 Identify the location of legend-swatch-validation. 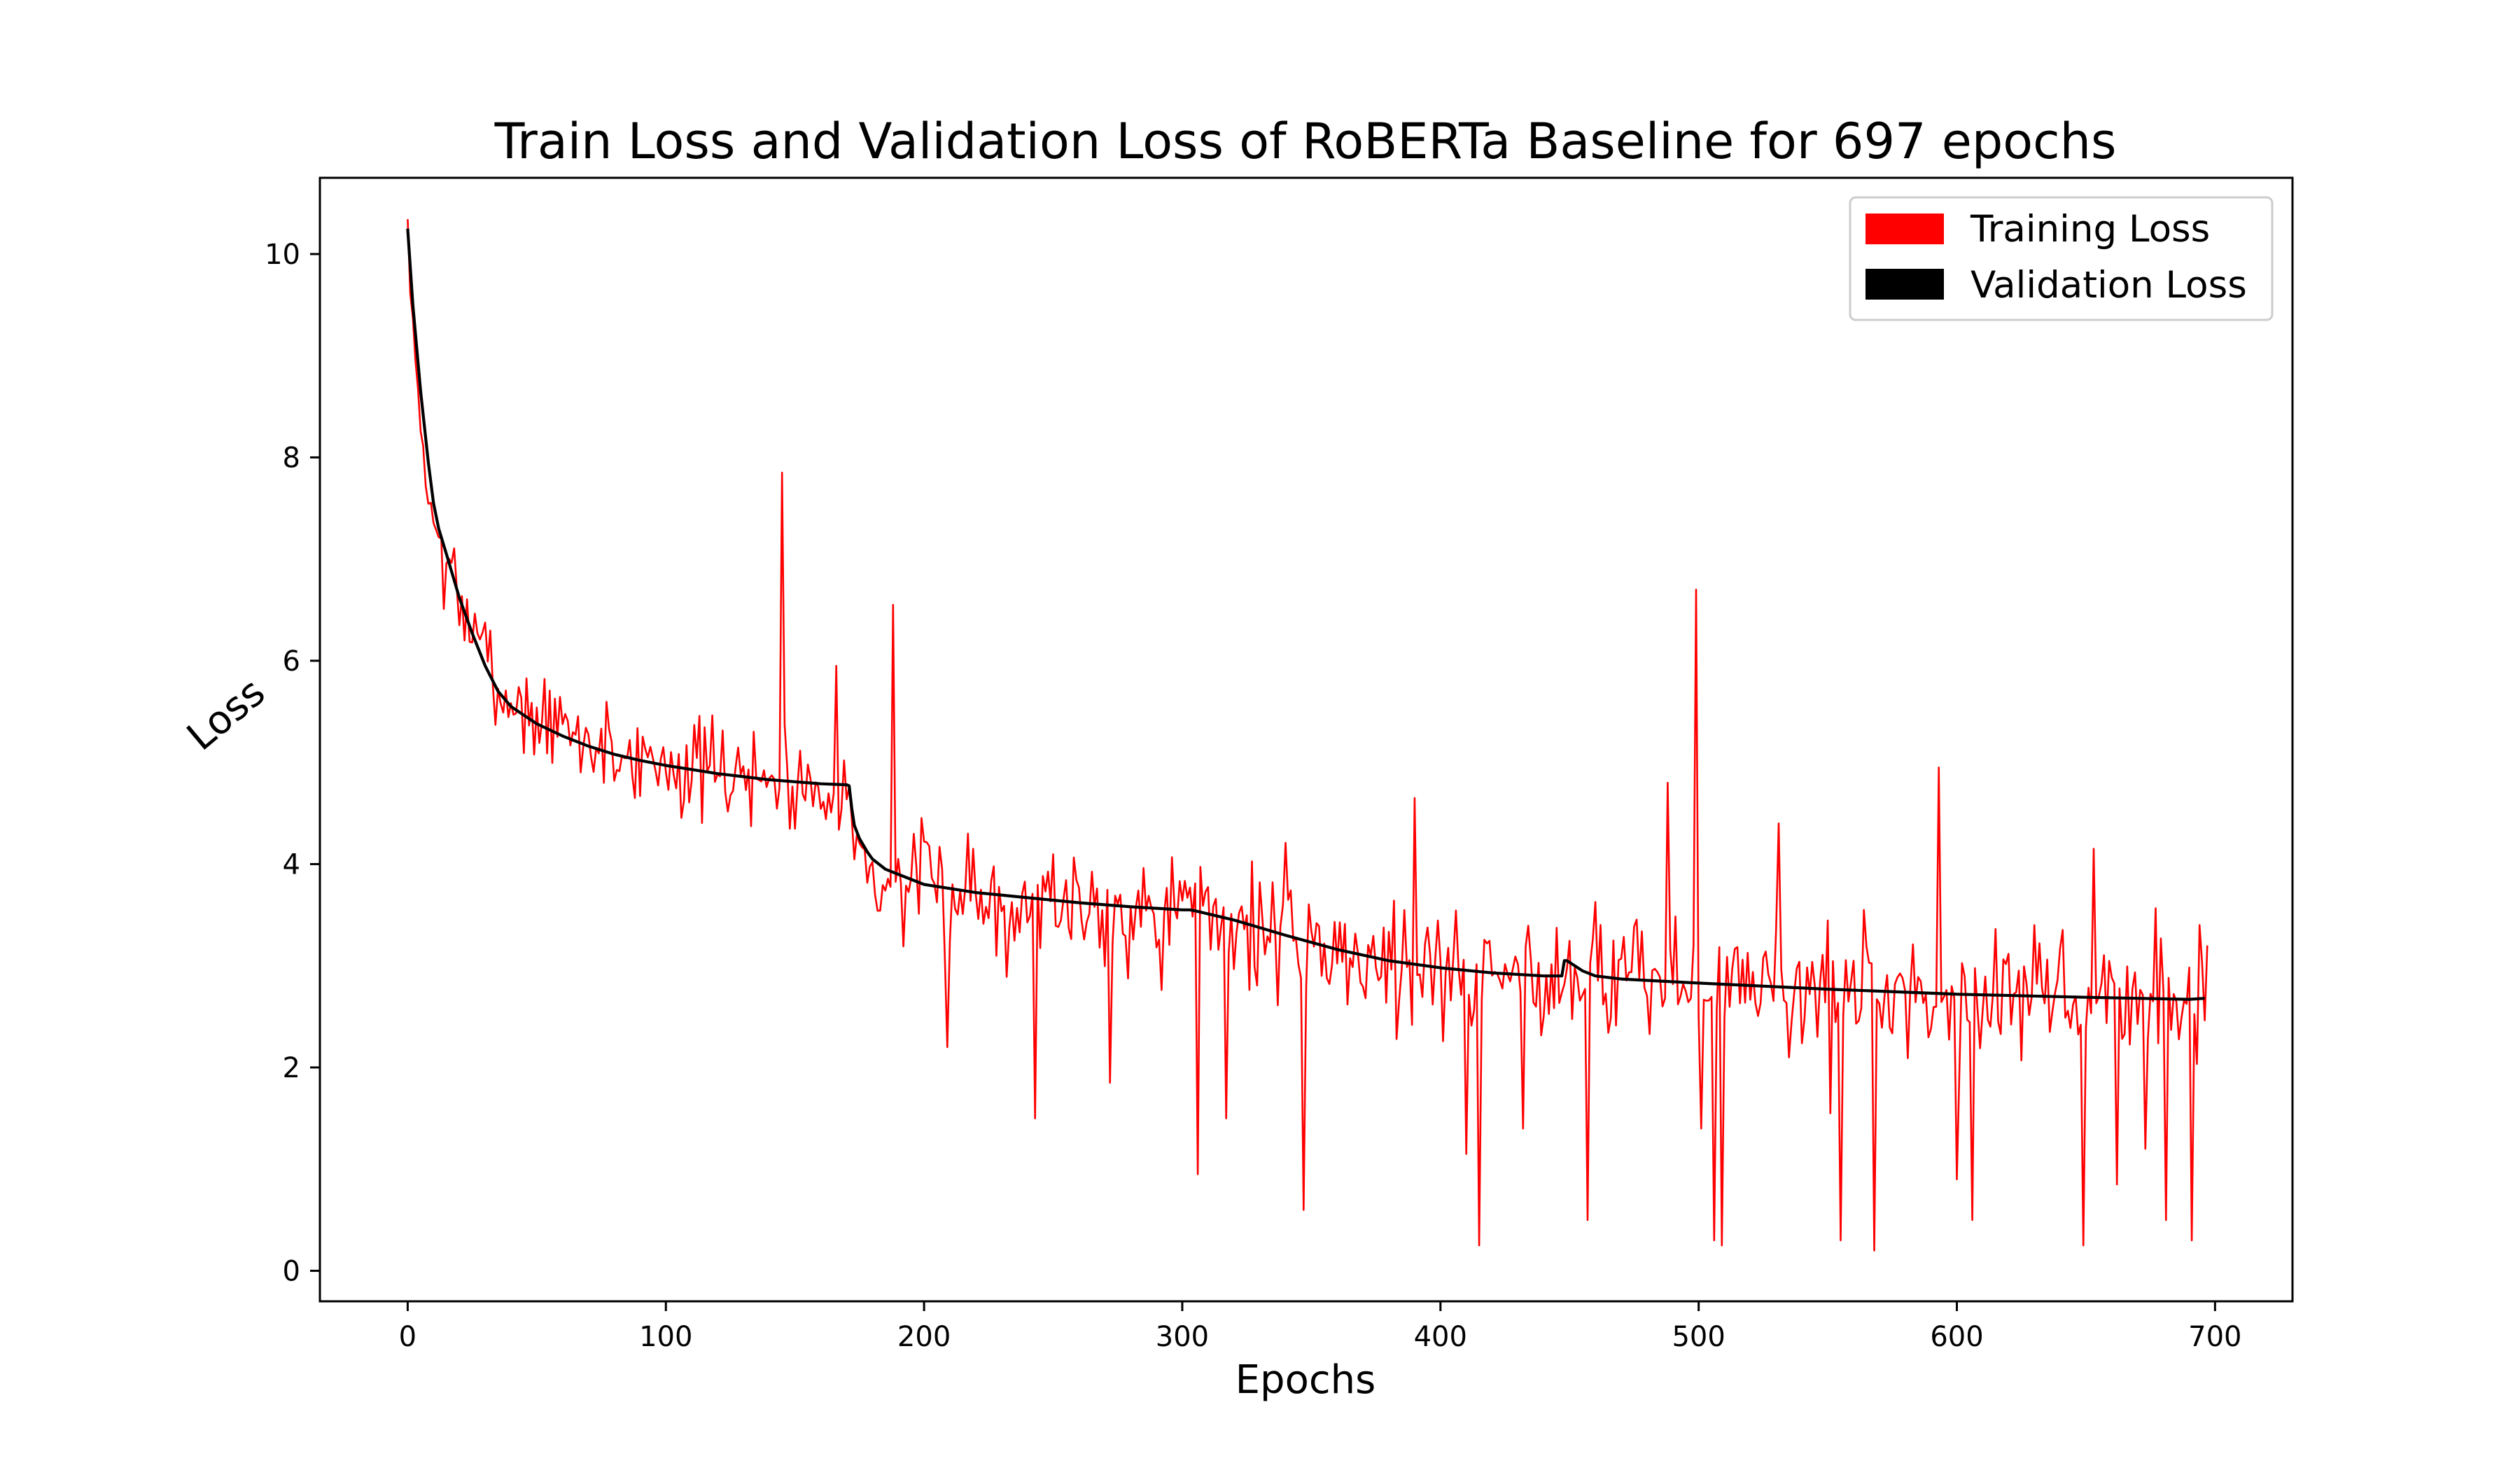
(1904, 284).